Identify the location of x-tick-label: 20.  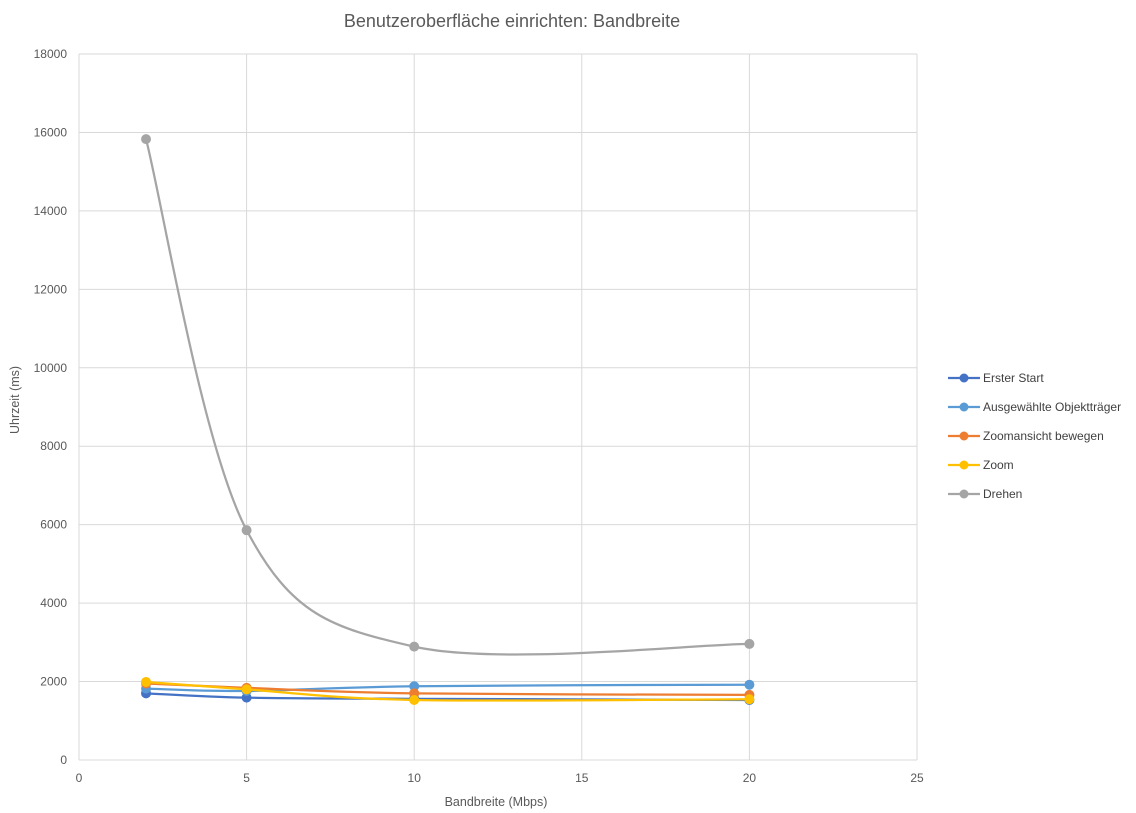
(750, 778).